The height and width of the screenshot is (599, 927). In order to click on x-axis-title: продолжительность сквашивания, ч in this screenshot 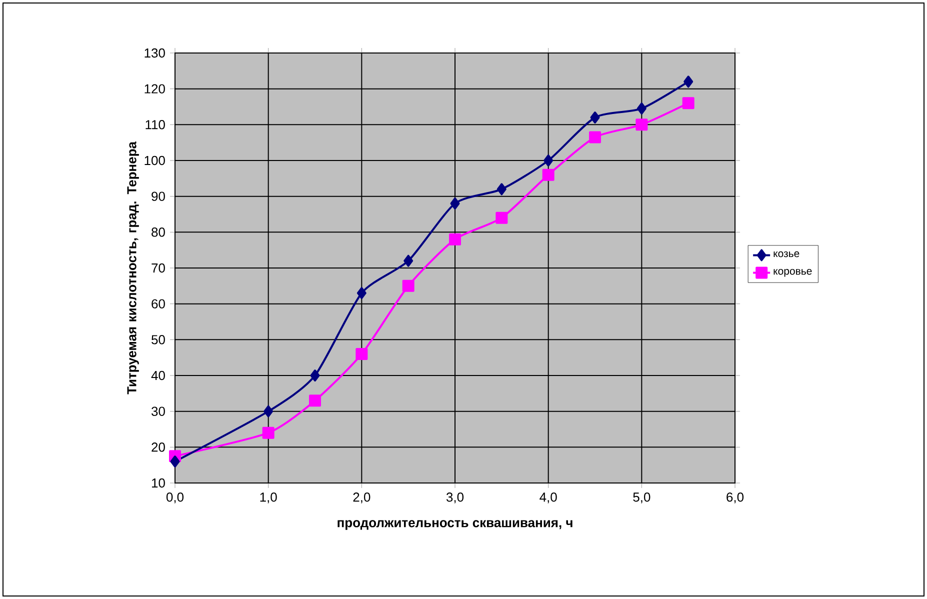, I will do `click(455, 525)`.